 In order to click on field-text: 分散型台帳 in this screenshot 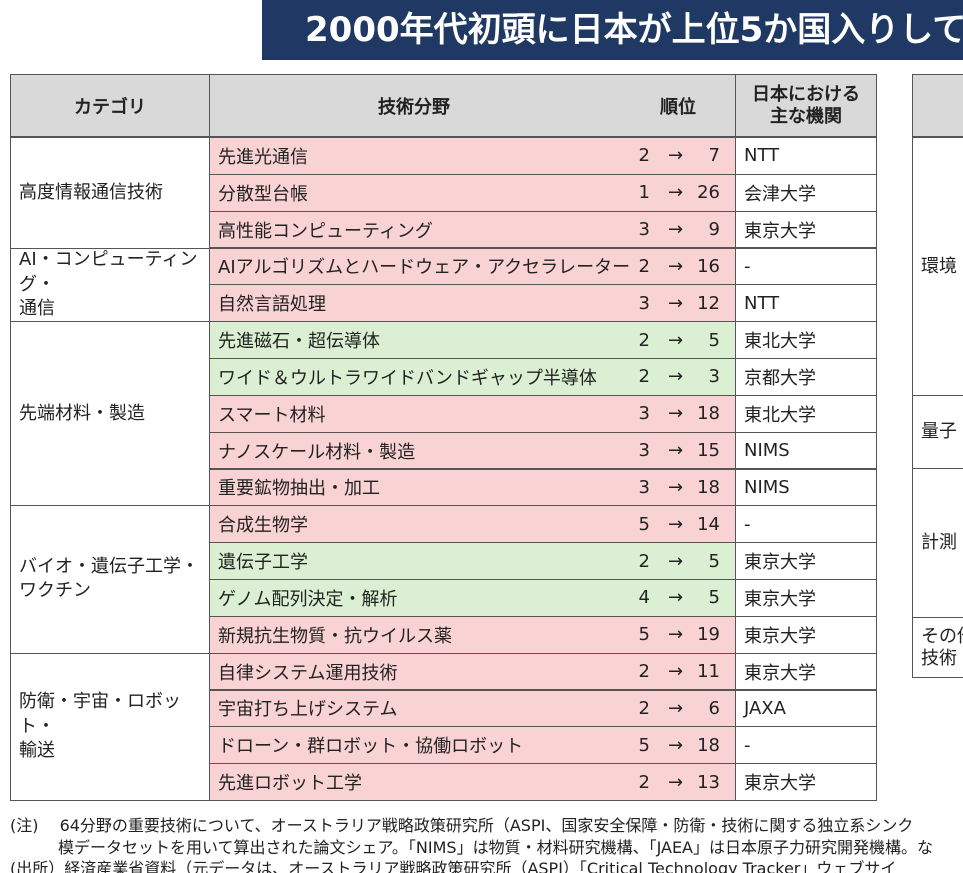, I will do `click(263, 194)`.